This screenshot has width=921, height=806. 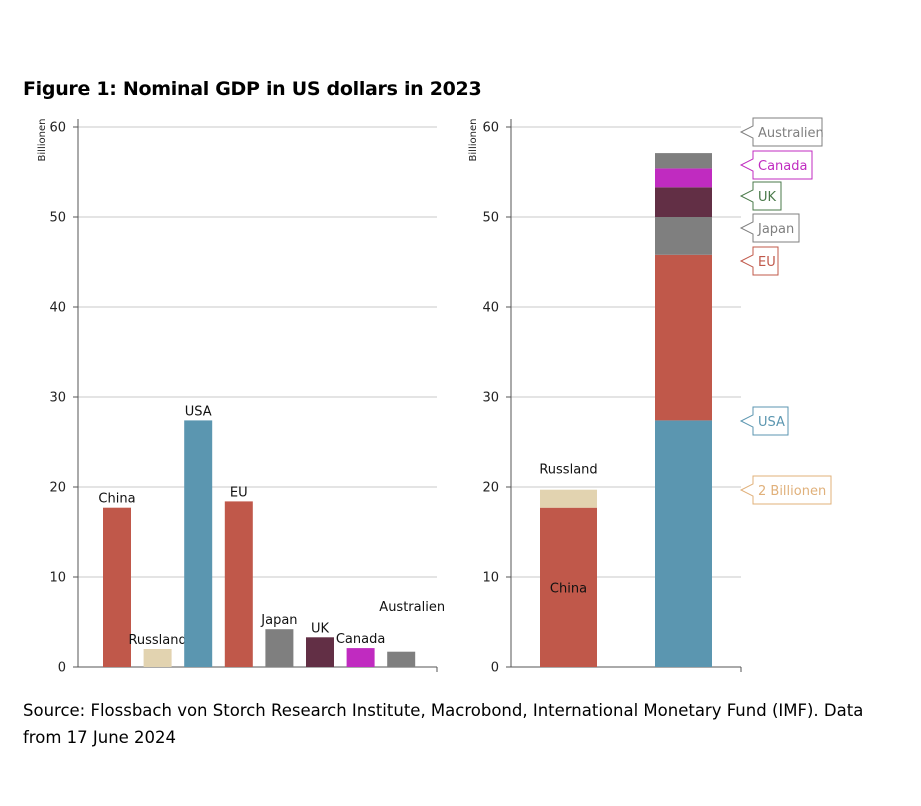 What do you see at coordinates (57, 308) in the screenshot?
I see `left-chart-y-tick-label: 40` at bounding box center [57, 308].